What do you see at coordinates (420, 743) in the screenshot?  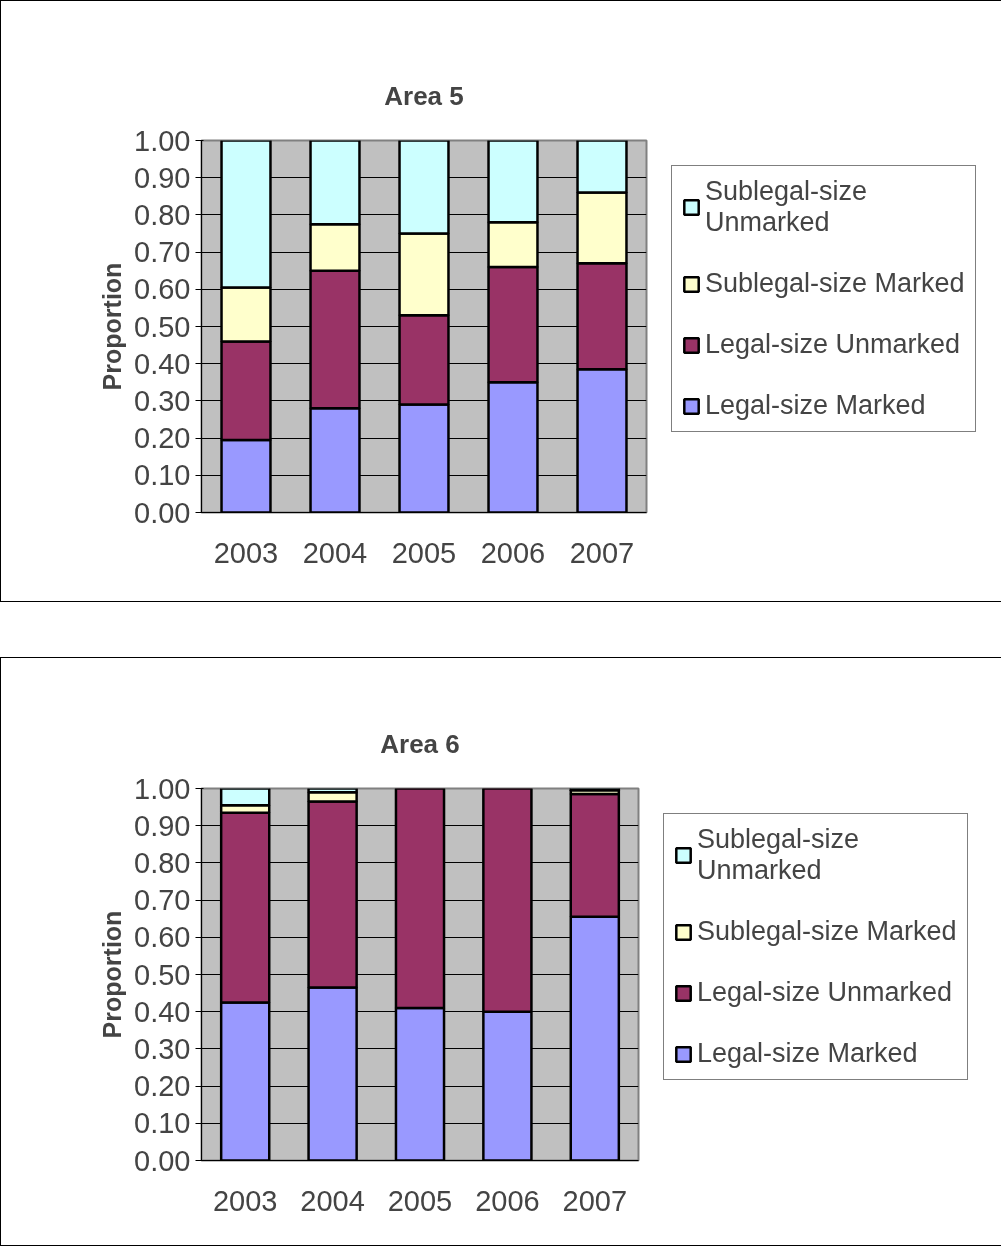 I see `chart-title: Area 6` at bounding box center [420, 743].